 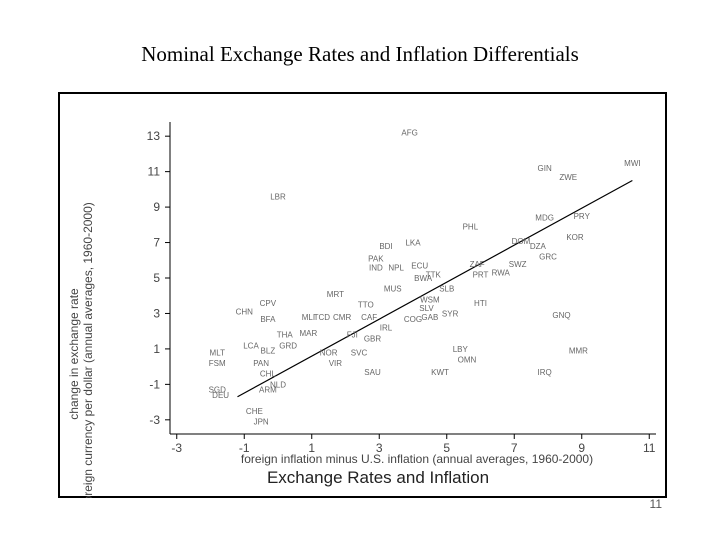 What do you see at coordinates (285, 335) in the screenshot?
I see `data-point-tha: THA` at bounding box center [285, 335].